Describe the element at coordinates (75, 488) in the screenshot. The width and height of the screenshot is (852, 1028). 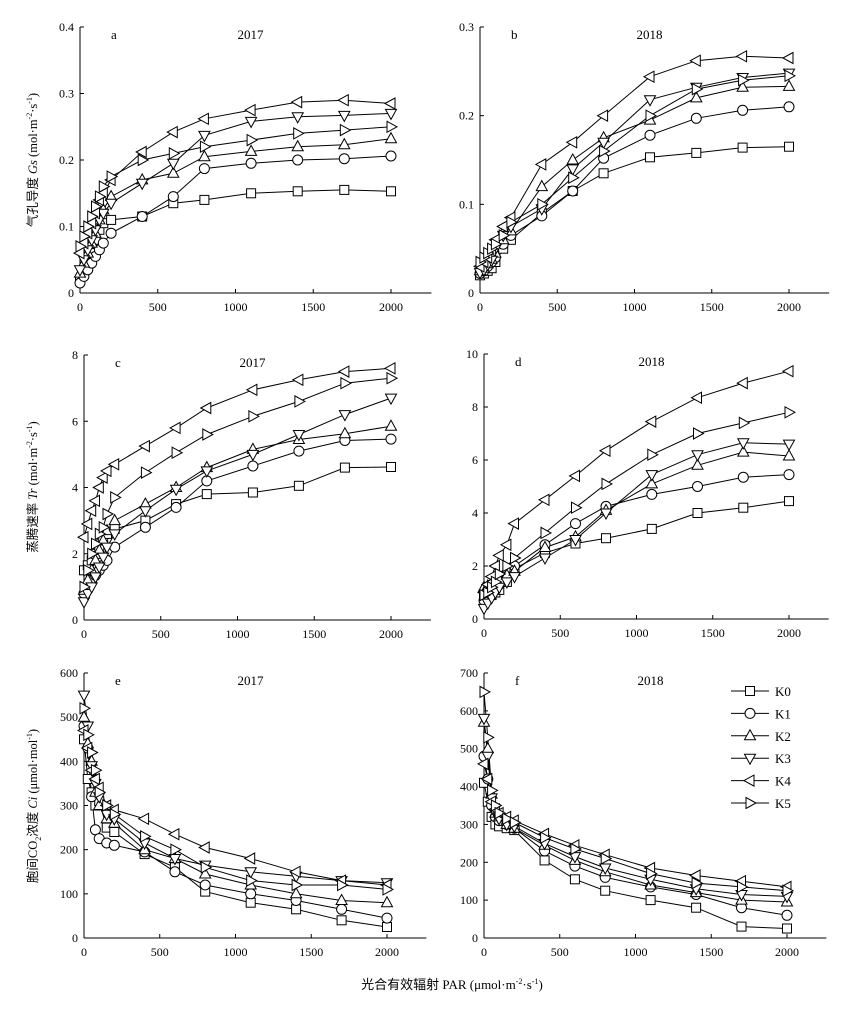
I see `y-tick-label: 4` at that location.